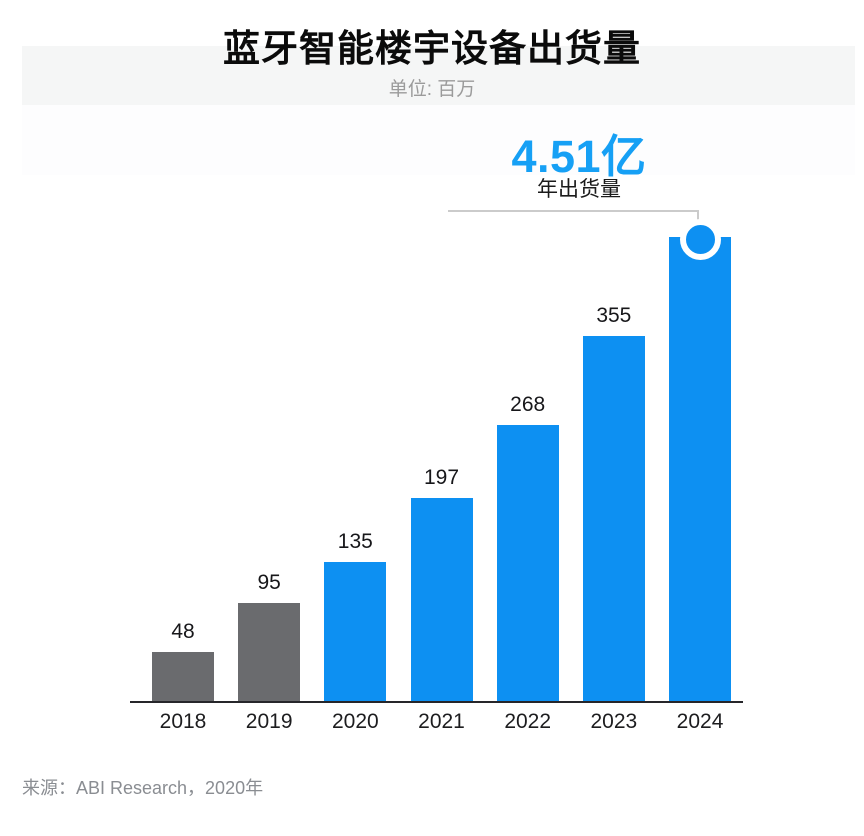 This screenshot has width=864, height=836. What do you see at coordinates (432, 48) in the screenshot?
I see `chart-title: 蓝牙智能楼宇设备出货量` at bounding box center [432, 48].